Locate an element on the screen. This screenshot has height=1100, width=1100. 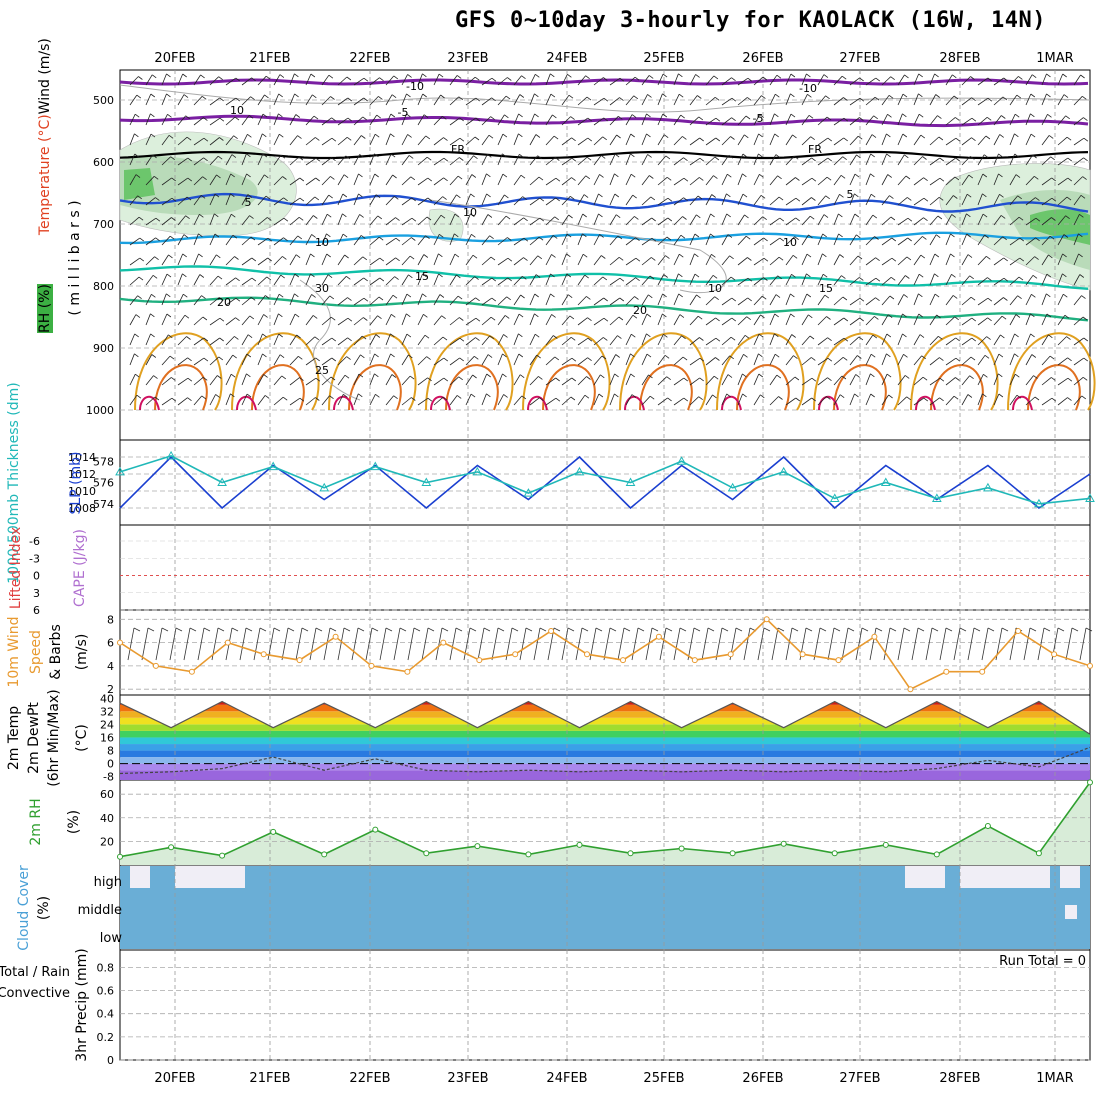
slp-tick: 1012 is located at coordinates (82, 474).